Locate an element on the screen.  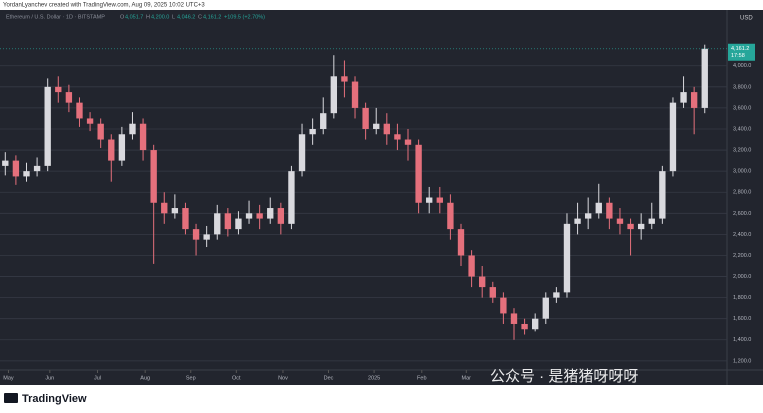
x-tick-label: Aug is located at coordinates (145, 378).